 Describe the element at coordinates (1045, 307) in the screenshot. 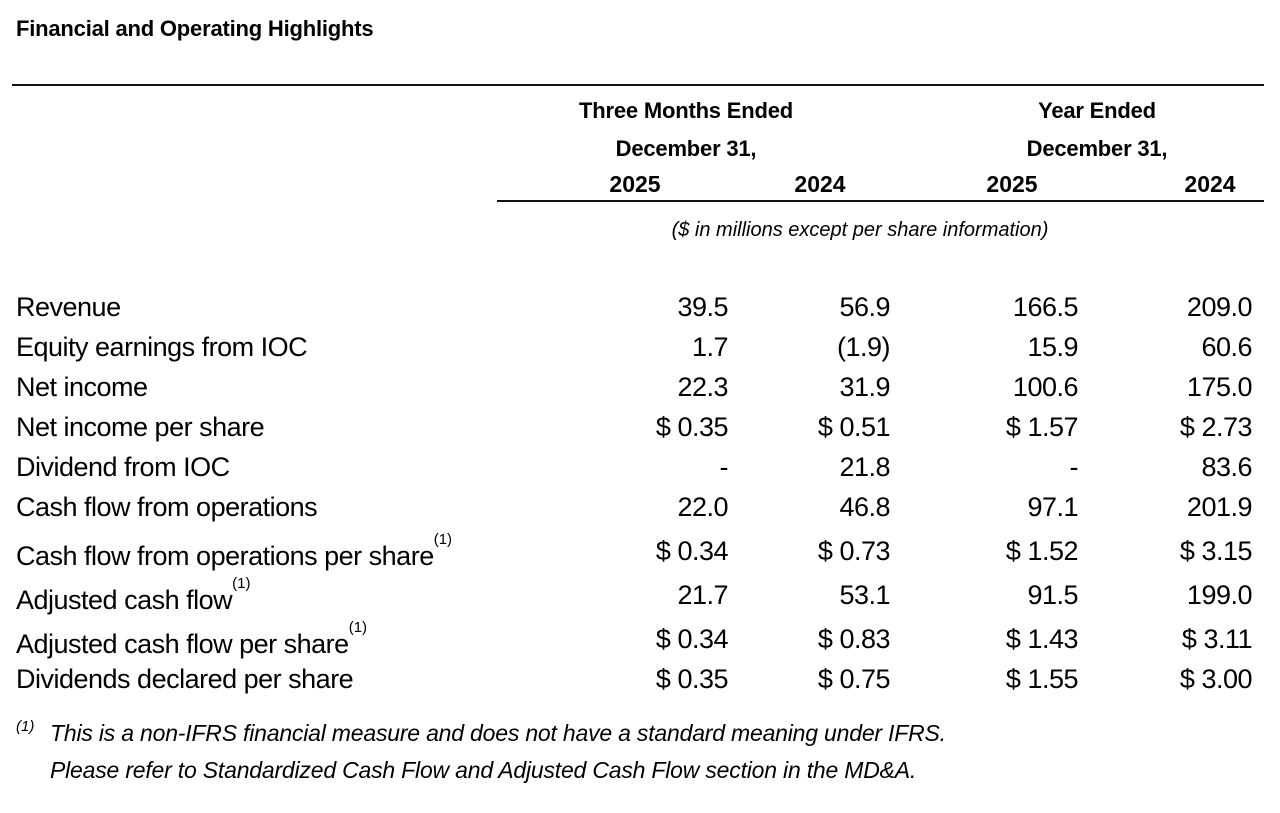

I see `row-value-yr-2025: 166.5` at that location.